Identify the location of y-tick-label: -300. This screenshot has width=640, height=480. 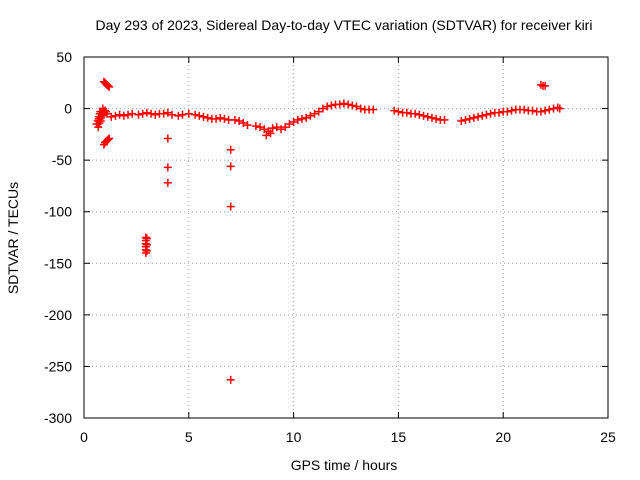
(58, 418).